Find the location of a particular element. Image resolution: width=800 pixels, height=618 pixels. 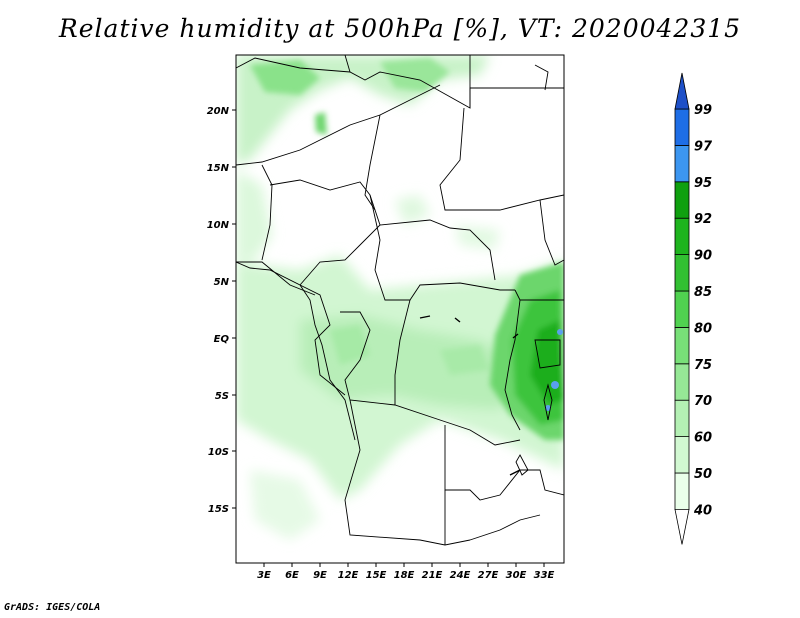

colorbar-label: 70 is located at coordinates (703, 401).